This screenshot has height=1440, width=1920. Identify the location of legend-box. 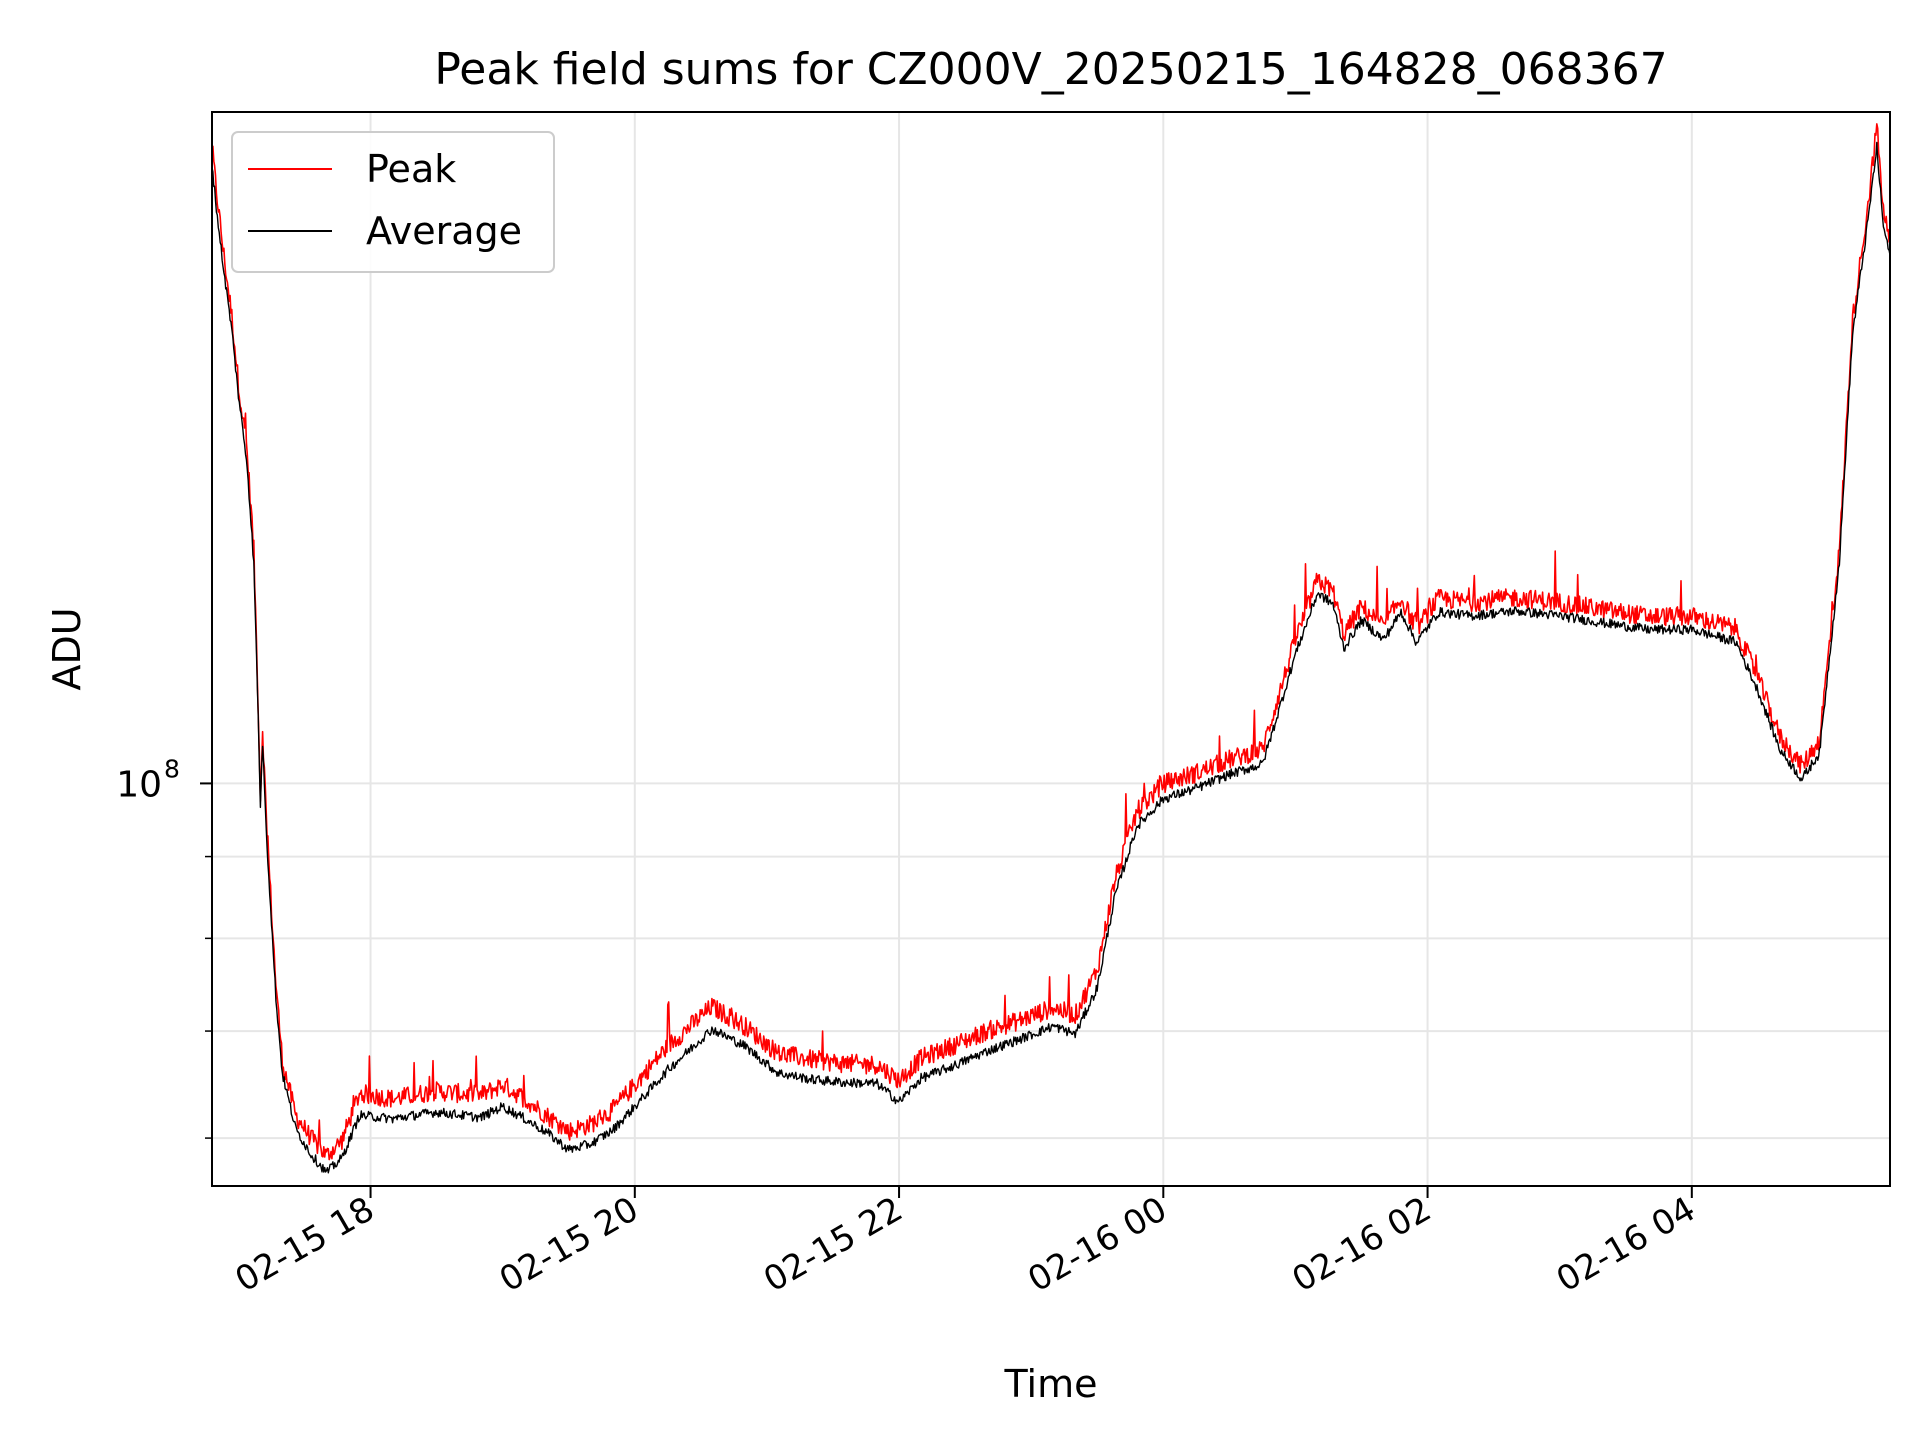
(393, 202).